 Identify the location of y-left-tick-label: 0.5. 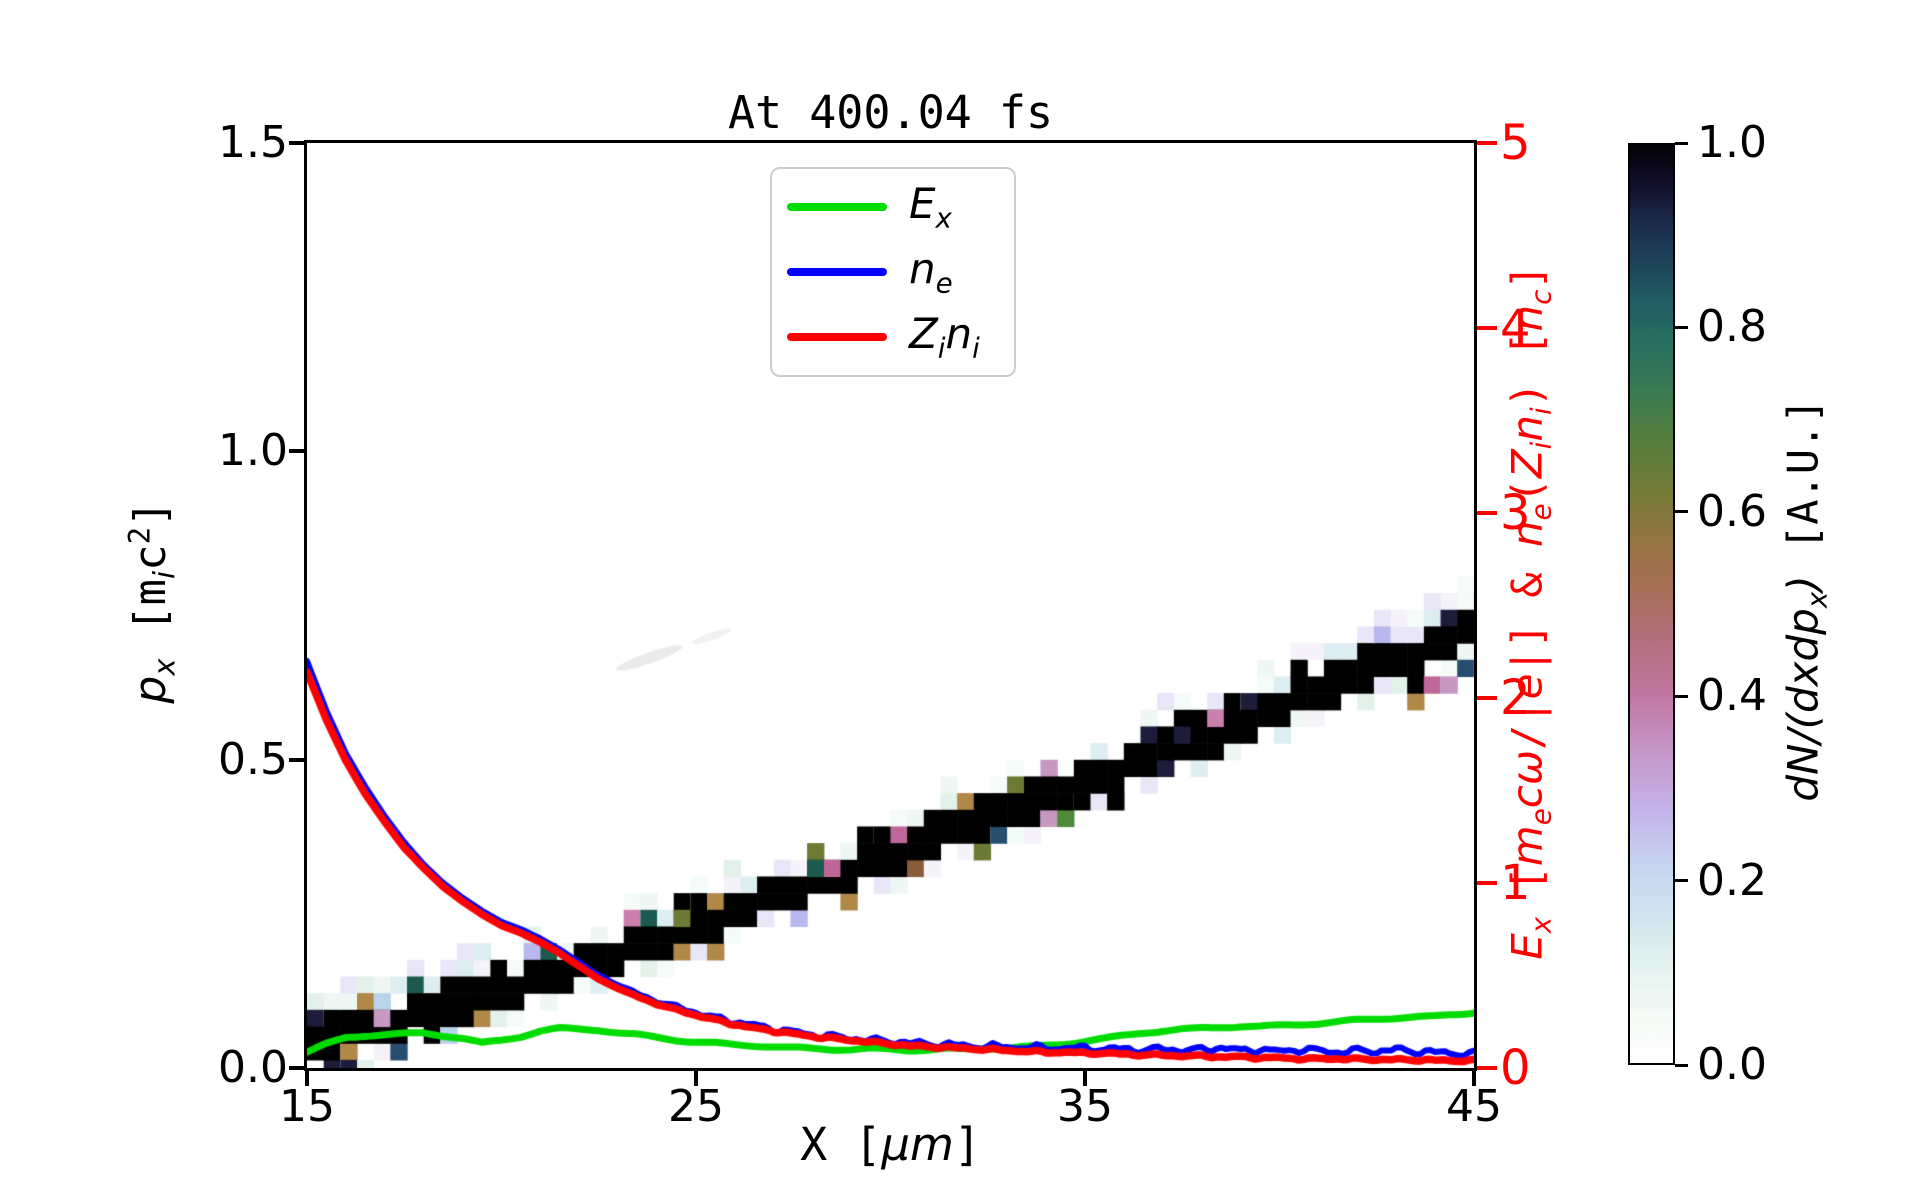
(253, 759).